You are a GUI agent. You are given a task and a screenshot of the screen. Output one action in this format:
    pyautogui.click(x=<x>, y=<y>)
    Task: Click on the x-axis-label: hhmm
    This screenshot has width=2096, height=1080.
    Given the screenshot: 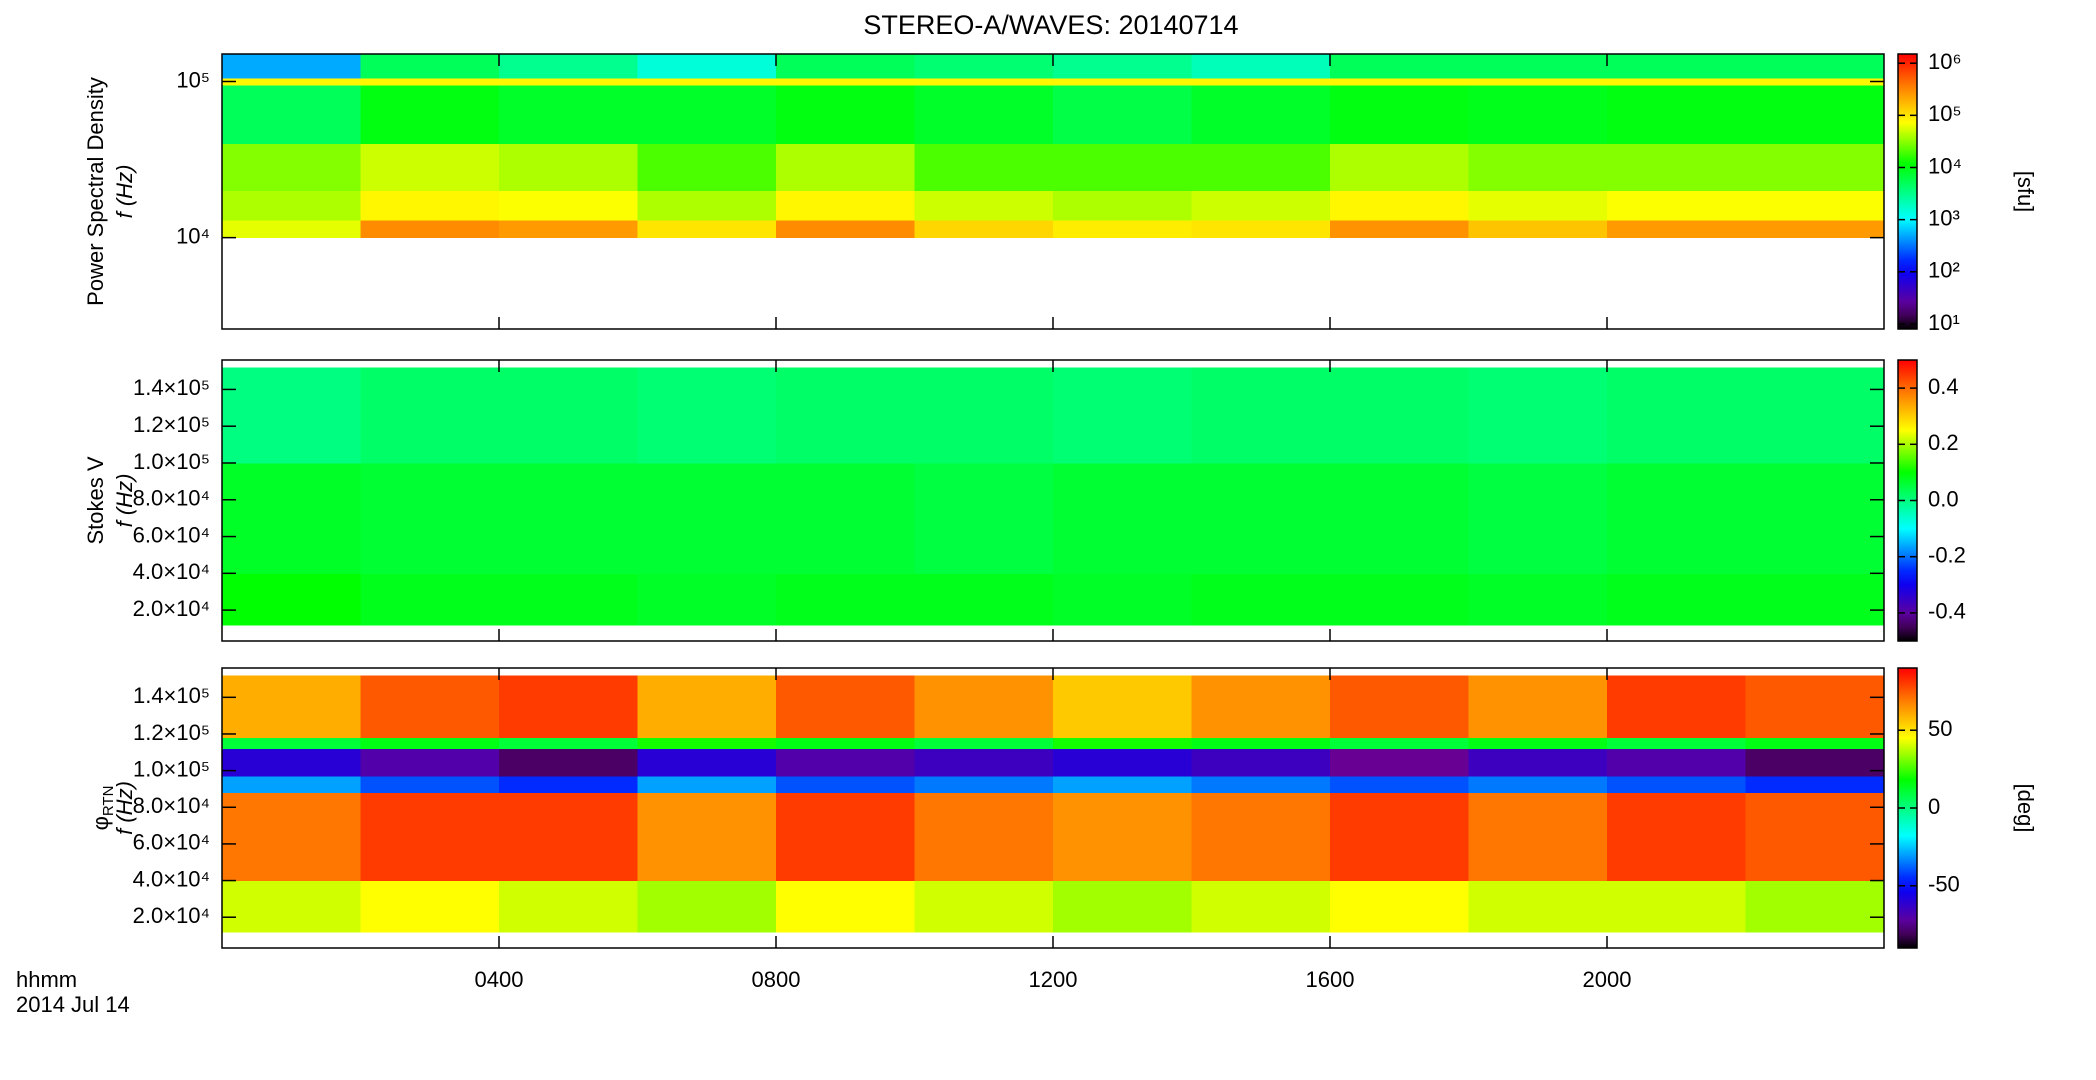 What is the action you would take?
    pyautogui.click(x=46, y=979)
    